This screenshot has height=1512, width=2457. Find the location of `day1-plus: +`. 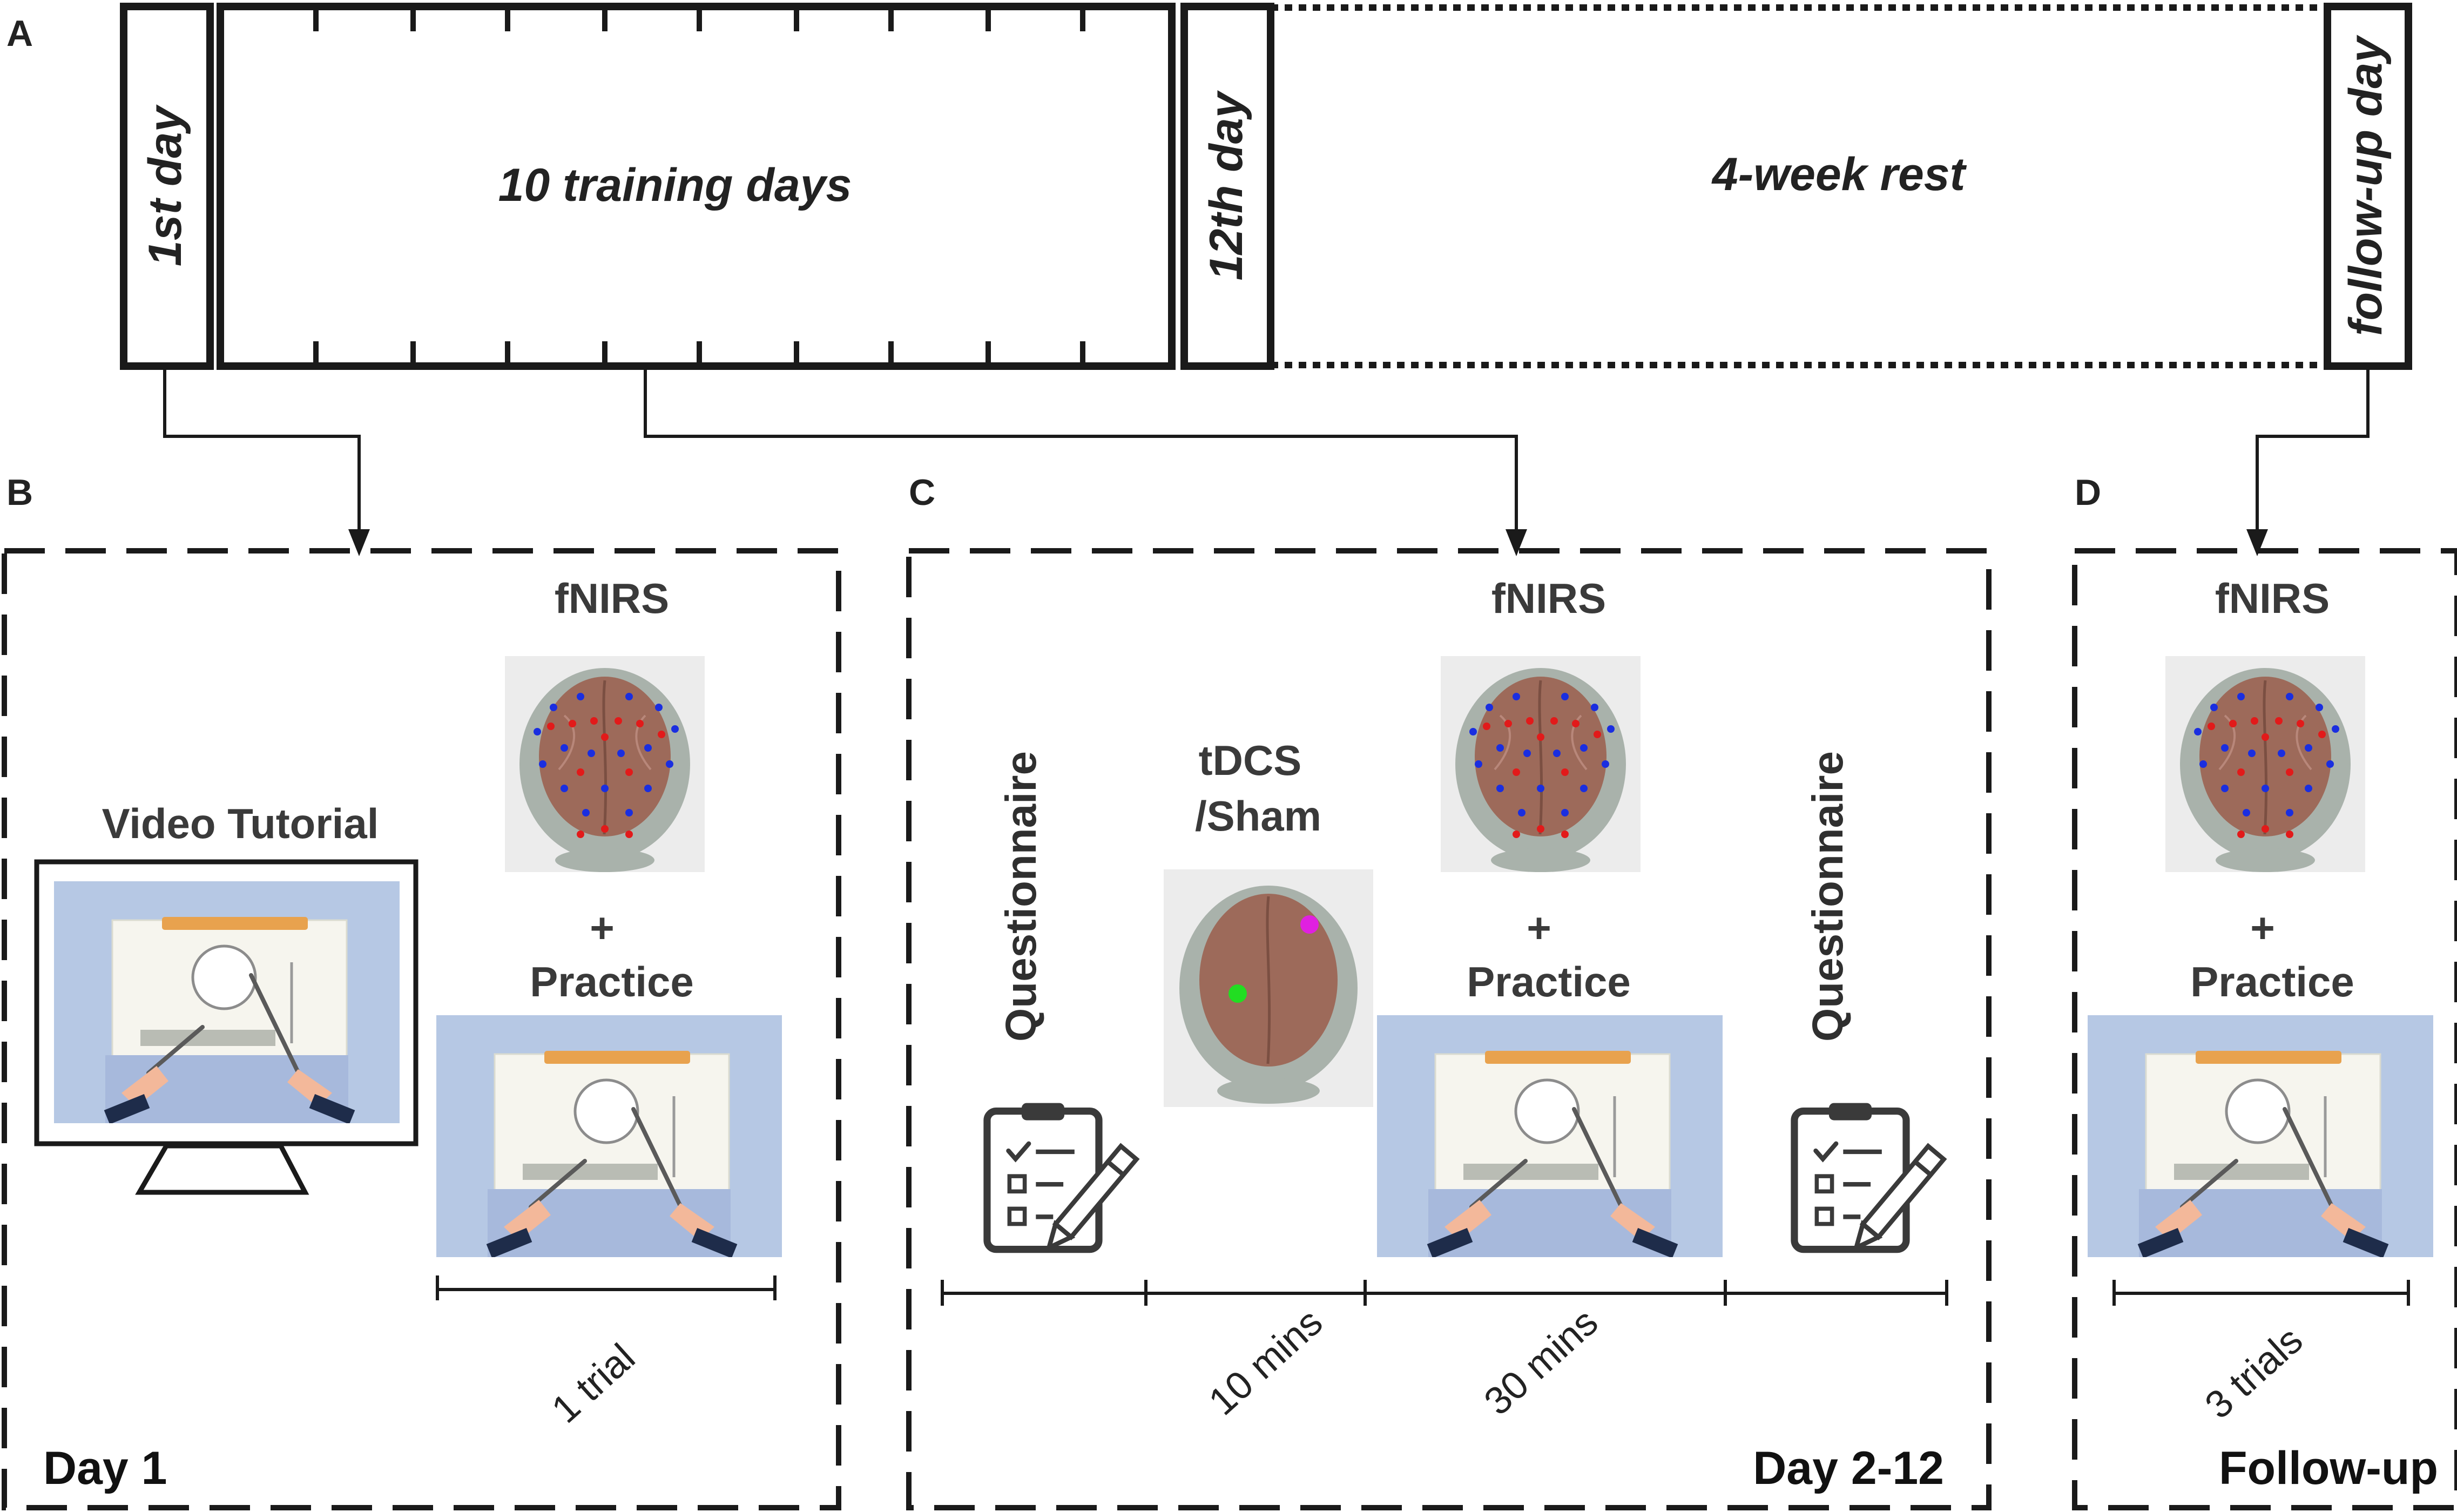

day1-plus: + is located at coordinates (602, 928).